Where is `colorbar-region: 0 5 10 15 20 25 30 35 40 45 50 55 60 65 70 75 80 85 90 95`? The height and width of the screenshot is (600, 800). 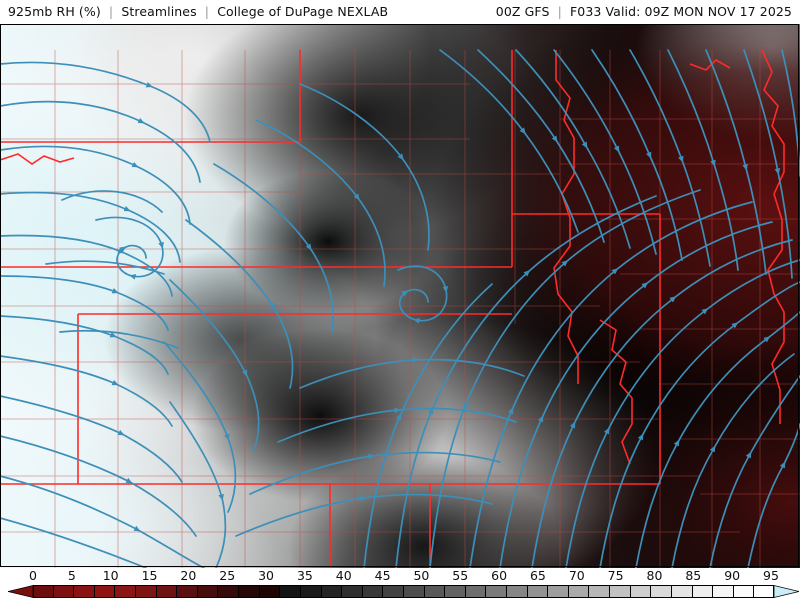
colorbar-region: 0 5 10 15 20 25 30 35 40 45 50 55 60 65 70 75 80 85 90 95 is located at coordinates (400, 584).